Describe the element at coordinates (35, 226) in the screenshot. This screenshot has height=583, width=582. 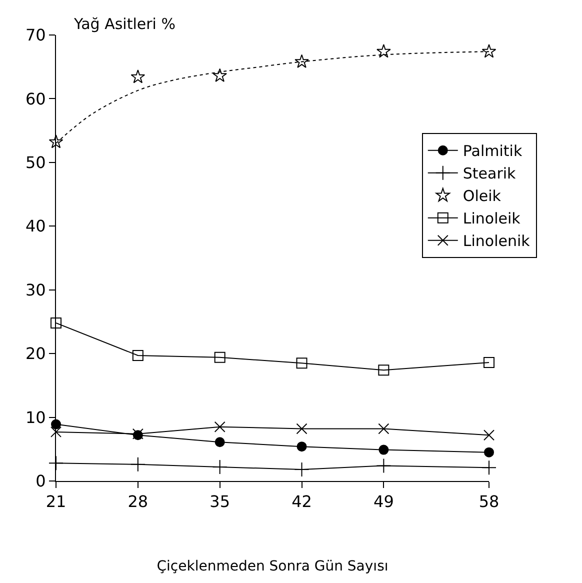
I see `y-tick-label: 40` at that location.